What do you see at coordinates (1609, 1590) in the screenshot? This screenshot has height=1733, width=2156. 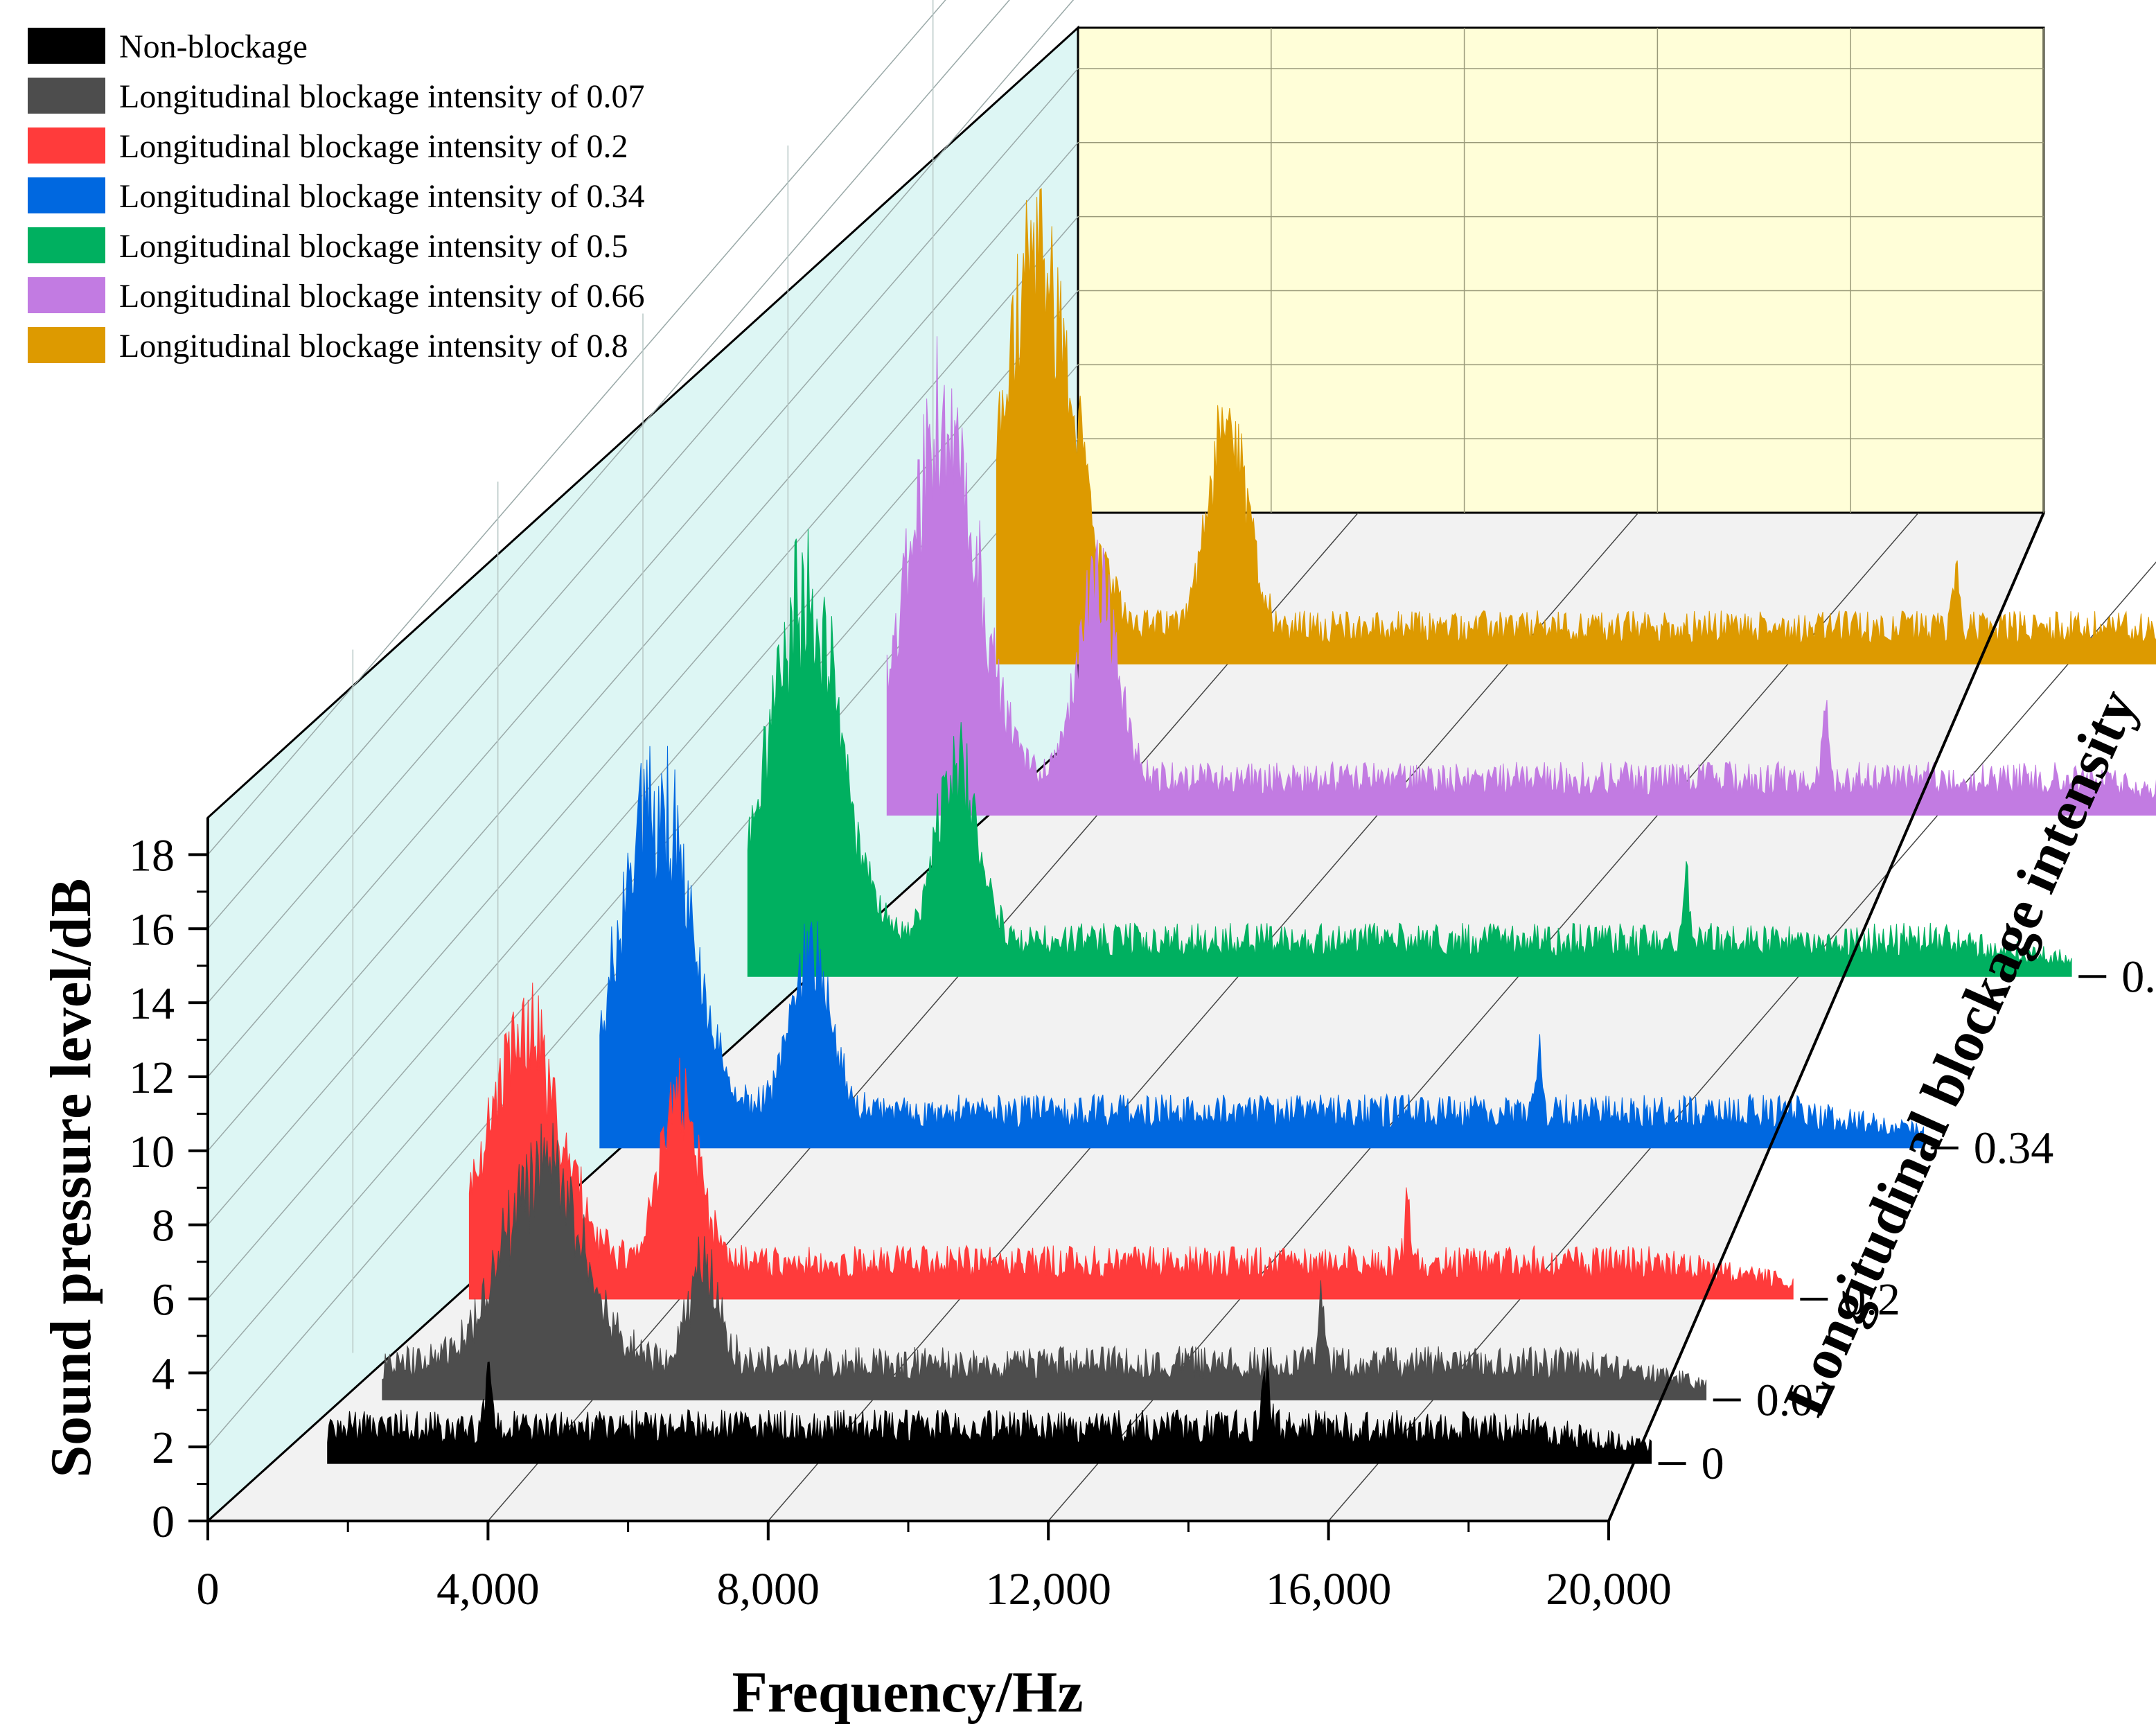 I see `x-tick-label: 20,000` at bounding box center [1609, 1590].